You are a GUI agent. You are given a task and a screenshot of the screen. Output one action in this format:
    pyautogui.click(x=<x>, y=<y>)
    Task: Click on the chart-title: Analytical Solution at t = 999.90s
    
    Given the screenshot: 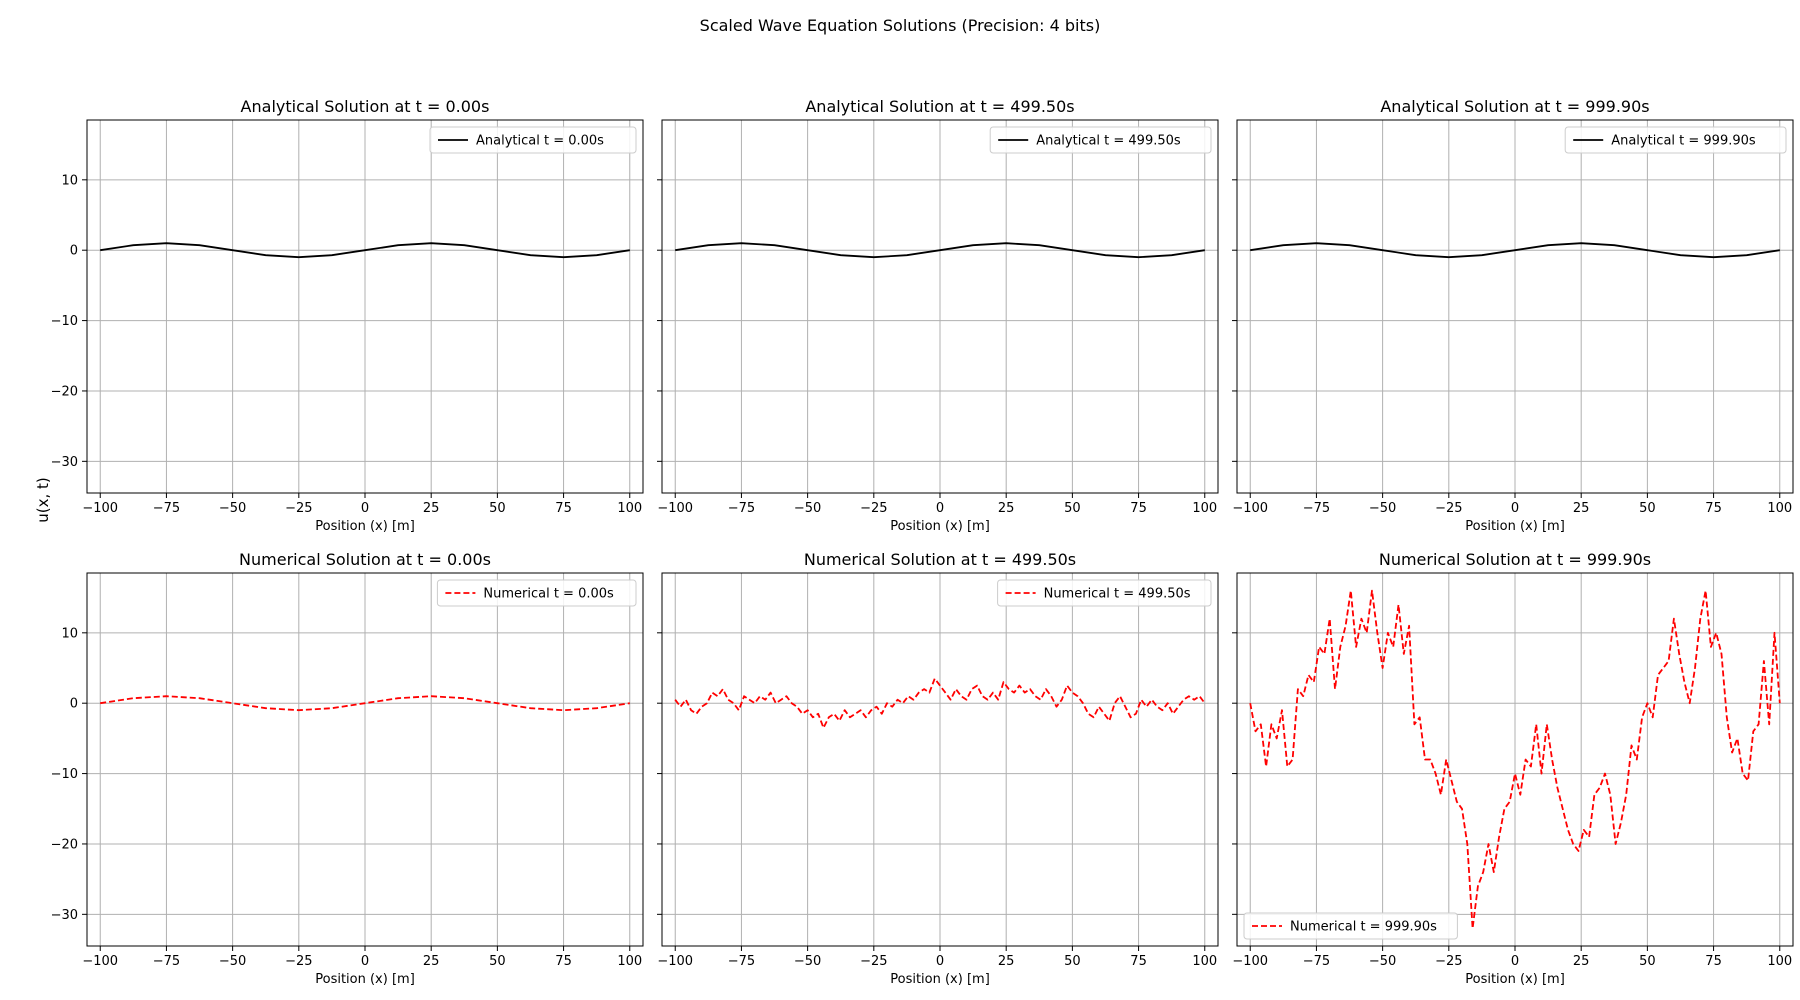 What is the action you would take?
    pyautogui.click(x=1514, y=106)
    